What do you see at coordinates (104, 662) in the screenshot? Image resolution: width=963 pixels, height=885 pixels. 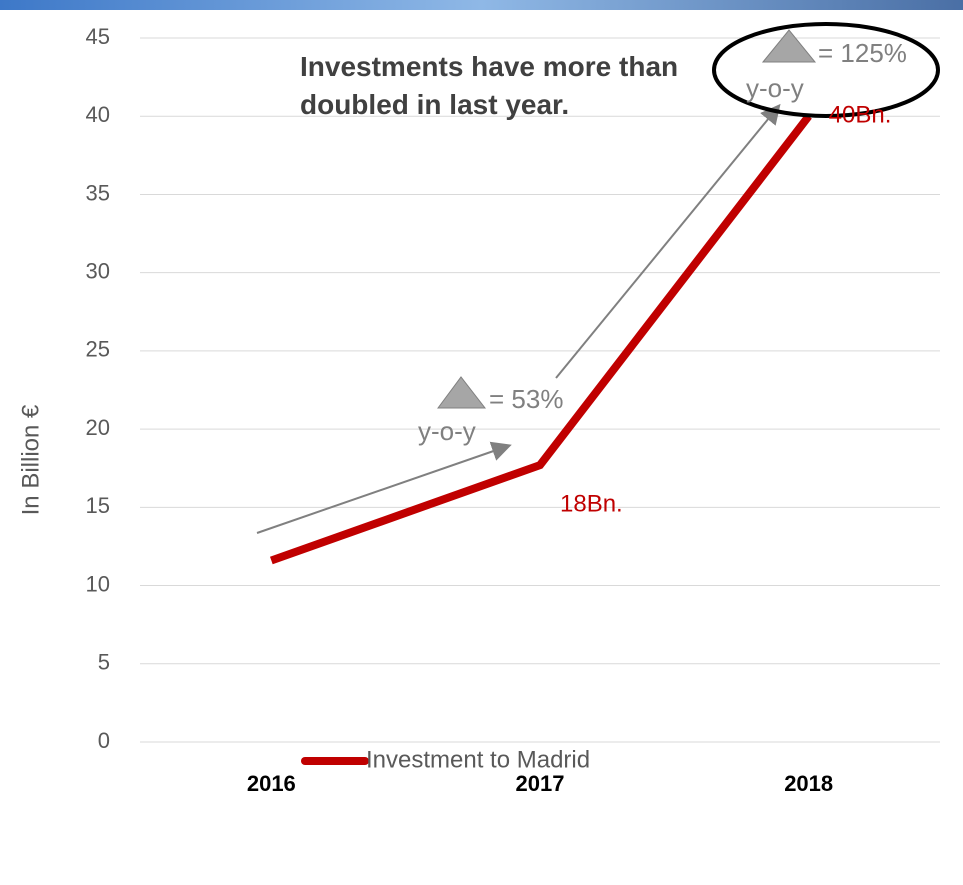 I see `y-tick-label: 5` at bounding box center [104, 662].